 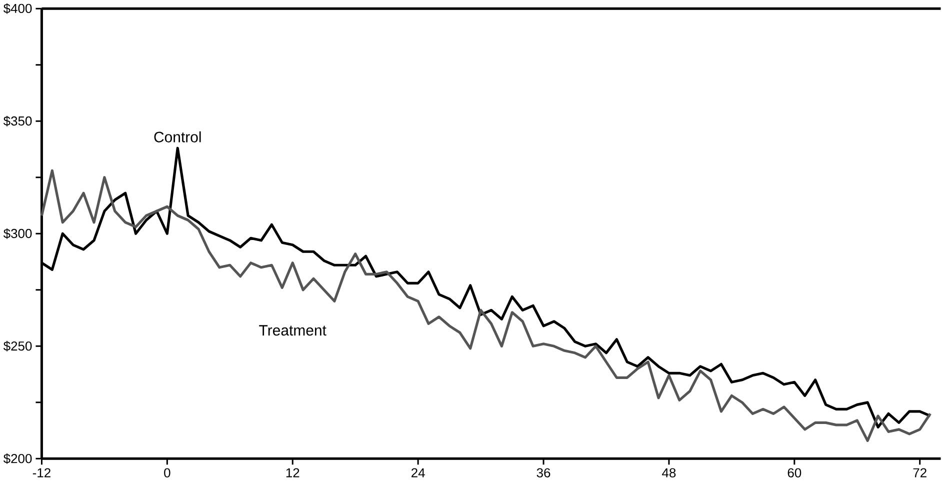 What do you see at coordinates (293, 473) in the screenshot?
I see `x-tick-label: 12` at bounding box center [293, 473].